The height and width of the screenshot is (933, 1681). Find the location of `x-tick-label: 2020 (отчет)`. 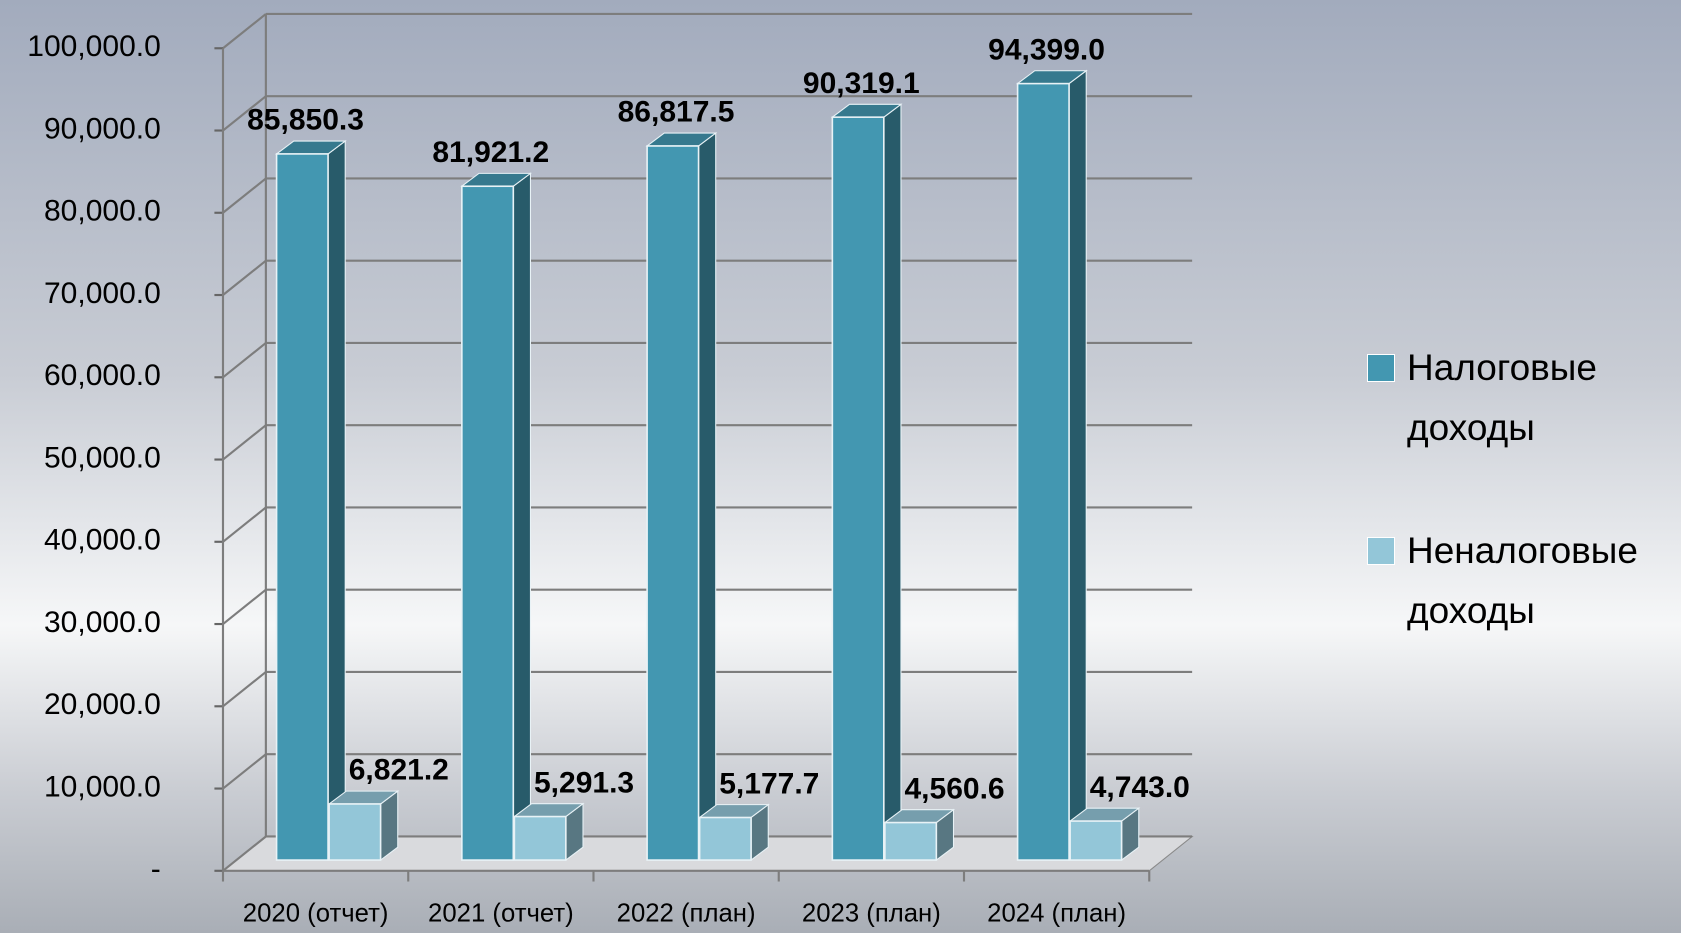

x-tick-label: 2020 (отчет) is located at coordinates (316, 914).